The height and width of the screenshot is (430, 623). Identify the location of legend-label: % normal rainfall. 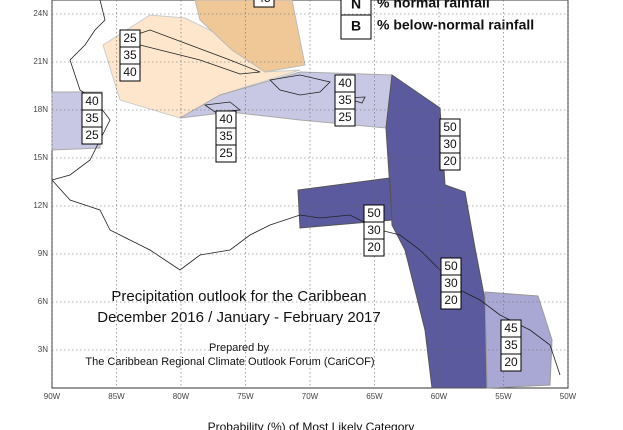
(433, 5).